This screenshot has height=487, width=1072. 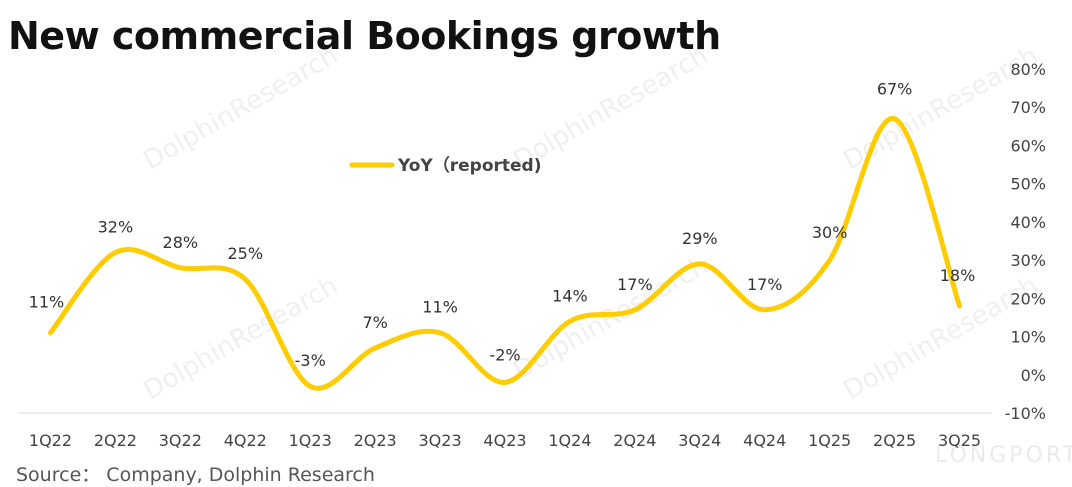 I want to click on y-tick-label: 70%, so click(x=1028, y=107).